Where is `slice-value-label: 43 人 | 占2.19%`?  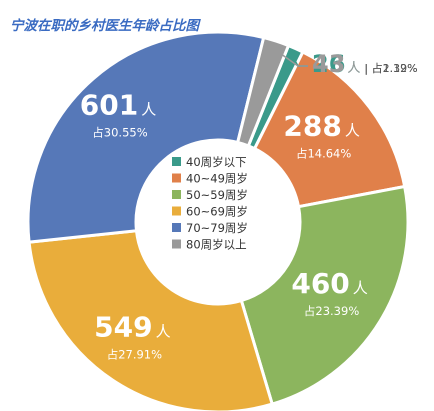
slice-value-label: 43 人 | 占2.19% is located at coordinates (365, 64).